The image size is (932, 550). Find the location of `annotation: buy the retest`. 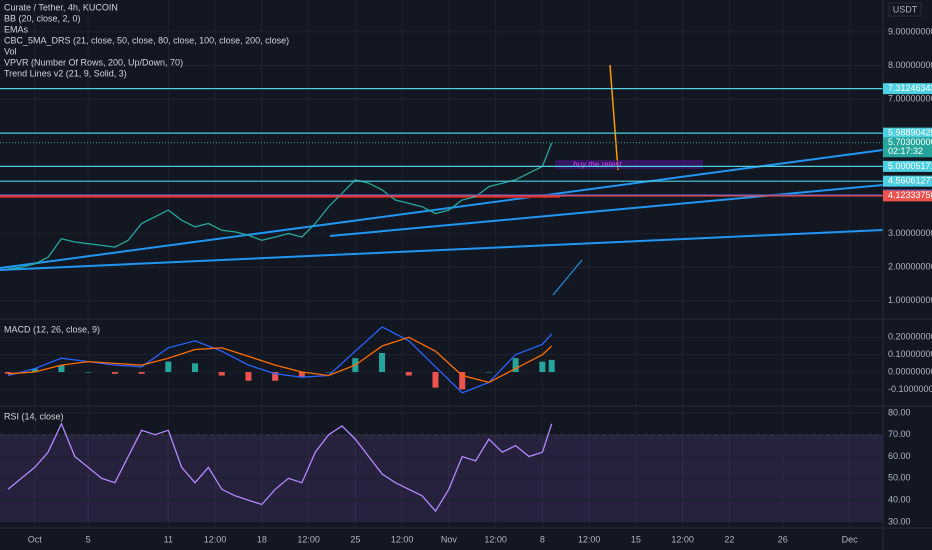

annotation: buy the retest is located at coordinates (597, 164).